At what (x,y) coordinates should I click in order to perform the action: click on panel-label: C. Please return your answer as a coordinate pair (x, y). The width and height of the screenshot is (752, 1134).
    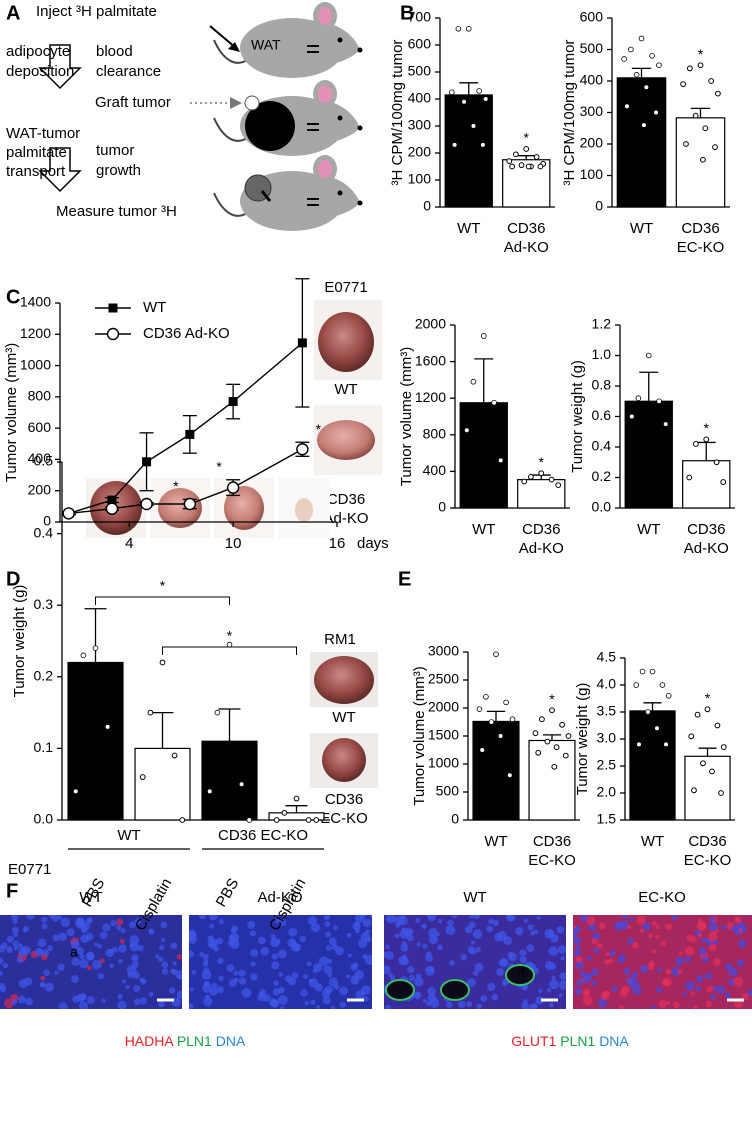
    Looking at the image, I should click on (13, 297).